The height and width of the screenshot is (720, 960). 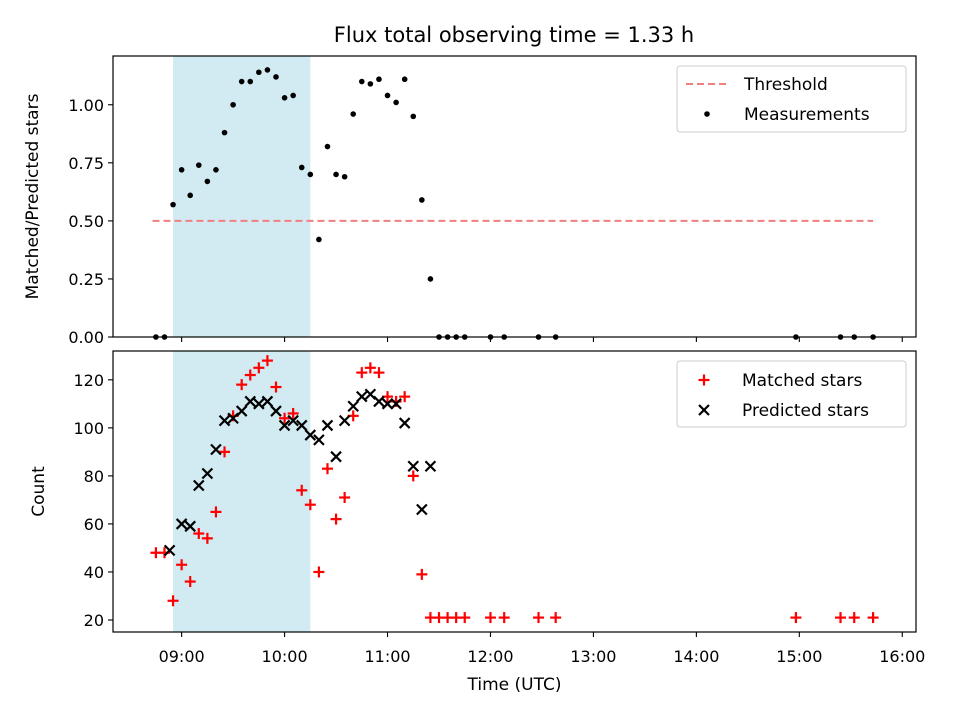 What do you see at coordinates (285, 656) in the screenshot?
I see `x-tick-label: 10:00` at bounding box center [285, 656].